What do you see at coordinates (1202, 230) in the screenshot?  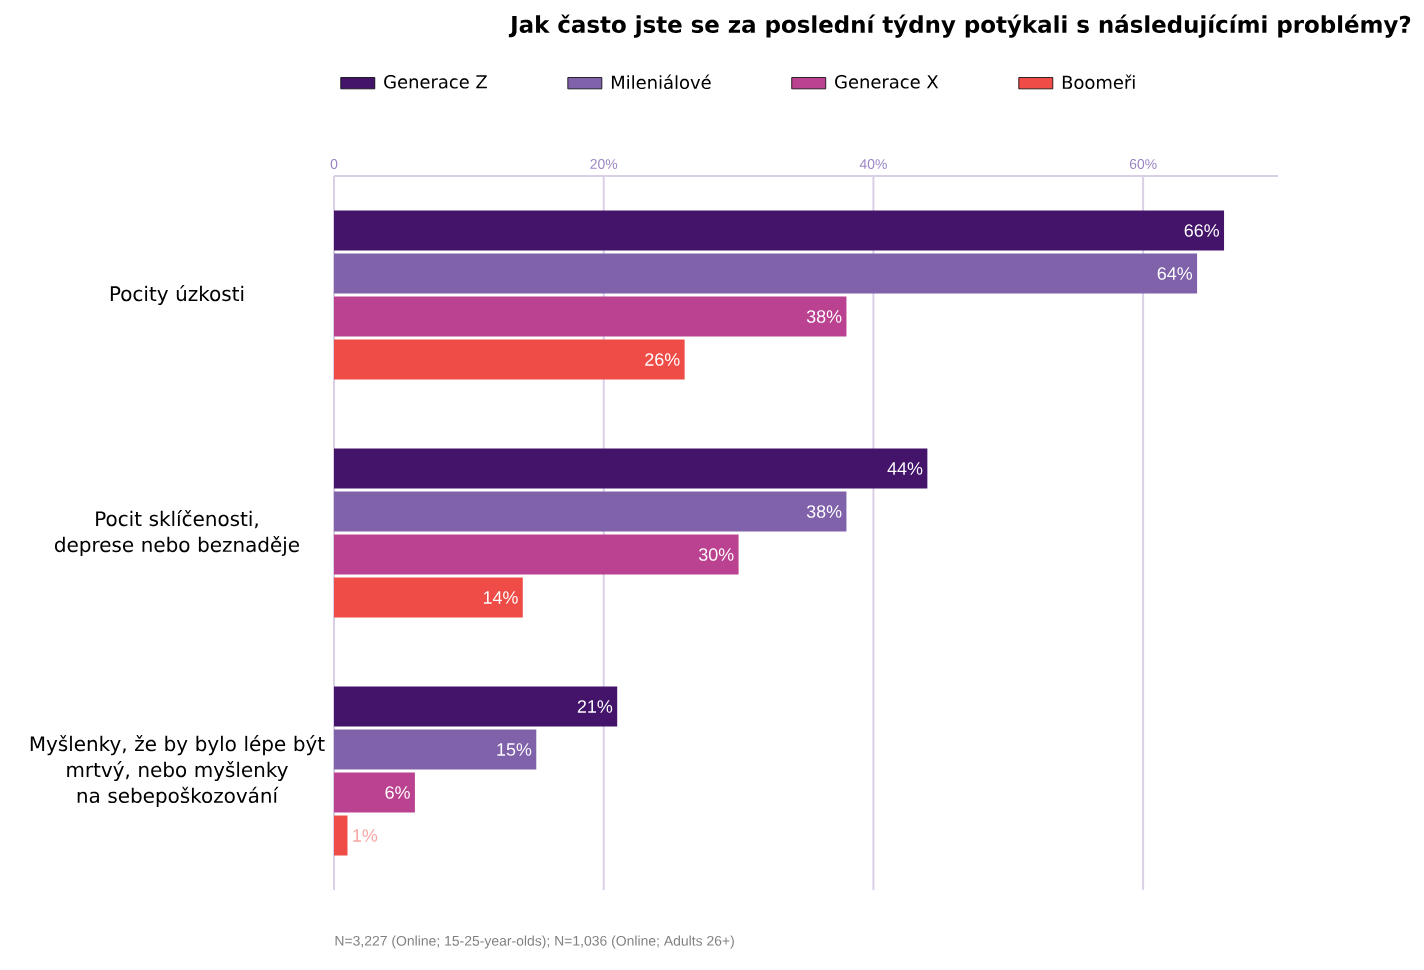 I see `data-label: 66%` at bounding box center [1202, 230].